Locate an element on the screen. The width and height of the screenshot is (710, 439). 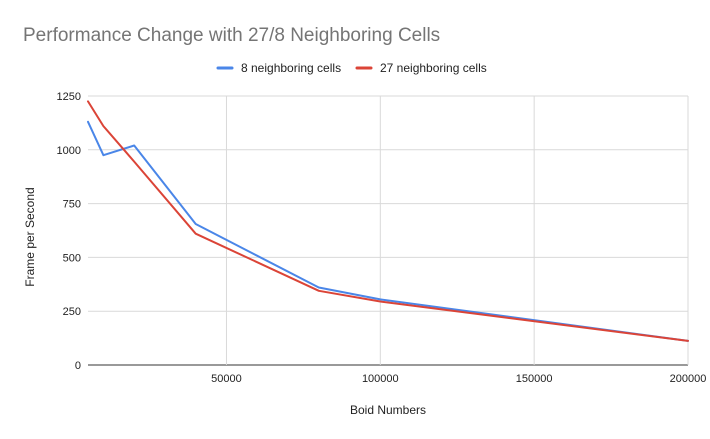
y-tick-label: 250 is located at coordinates (72, 312).